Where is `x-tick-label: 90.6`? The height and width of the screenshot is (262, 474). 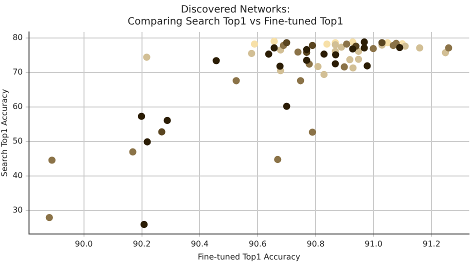
x-tick-label: 90.6 is located at coordinates (257, 244).